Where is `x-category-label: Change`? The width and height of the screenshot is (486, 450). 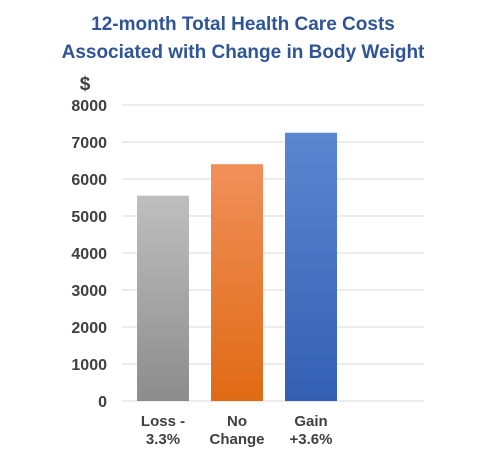 x-category-label: Change is located at coordinates (236, 439).